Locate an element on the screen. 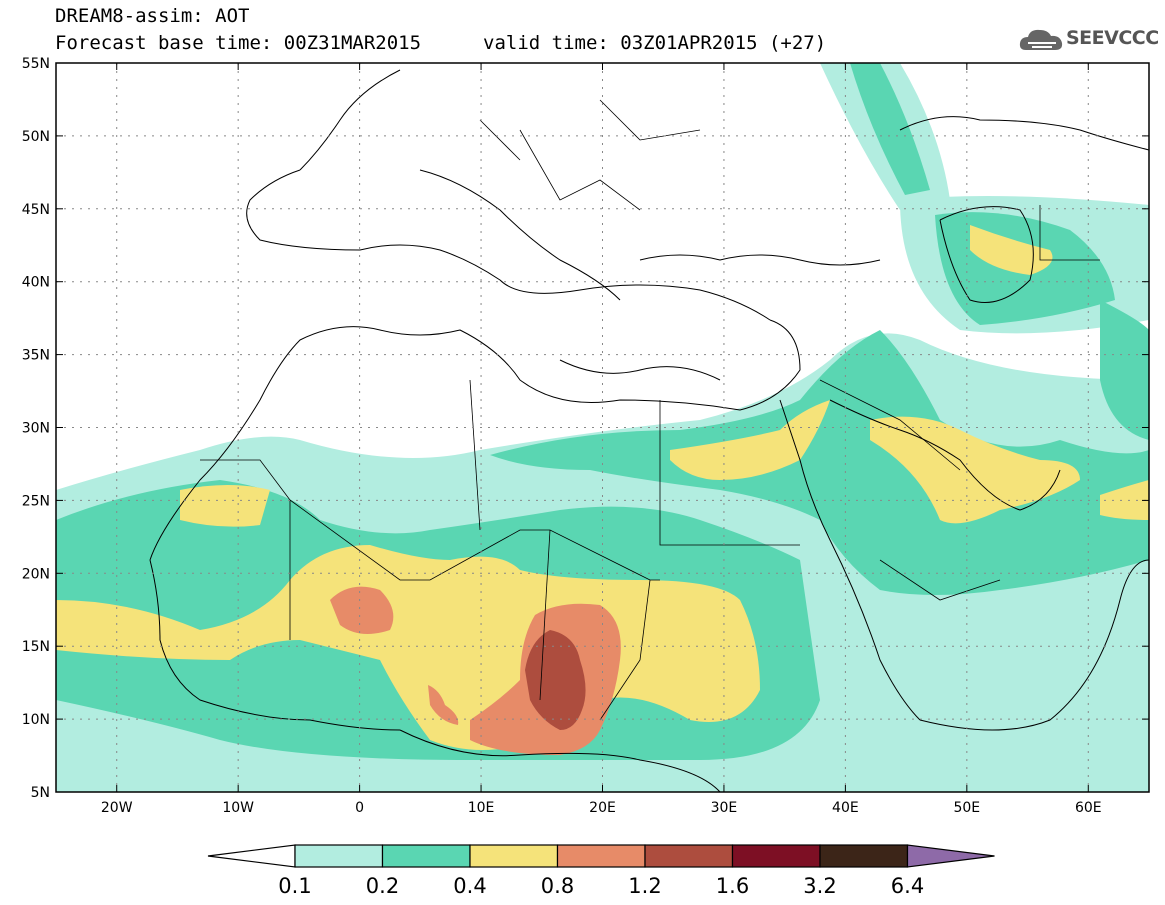 This screenshot has width=1165, height=905. map-title: DREAM8-assim: AOT is located at coordinates (152, 16).